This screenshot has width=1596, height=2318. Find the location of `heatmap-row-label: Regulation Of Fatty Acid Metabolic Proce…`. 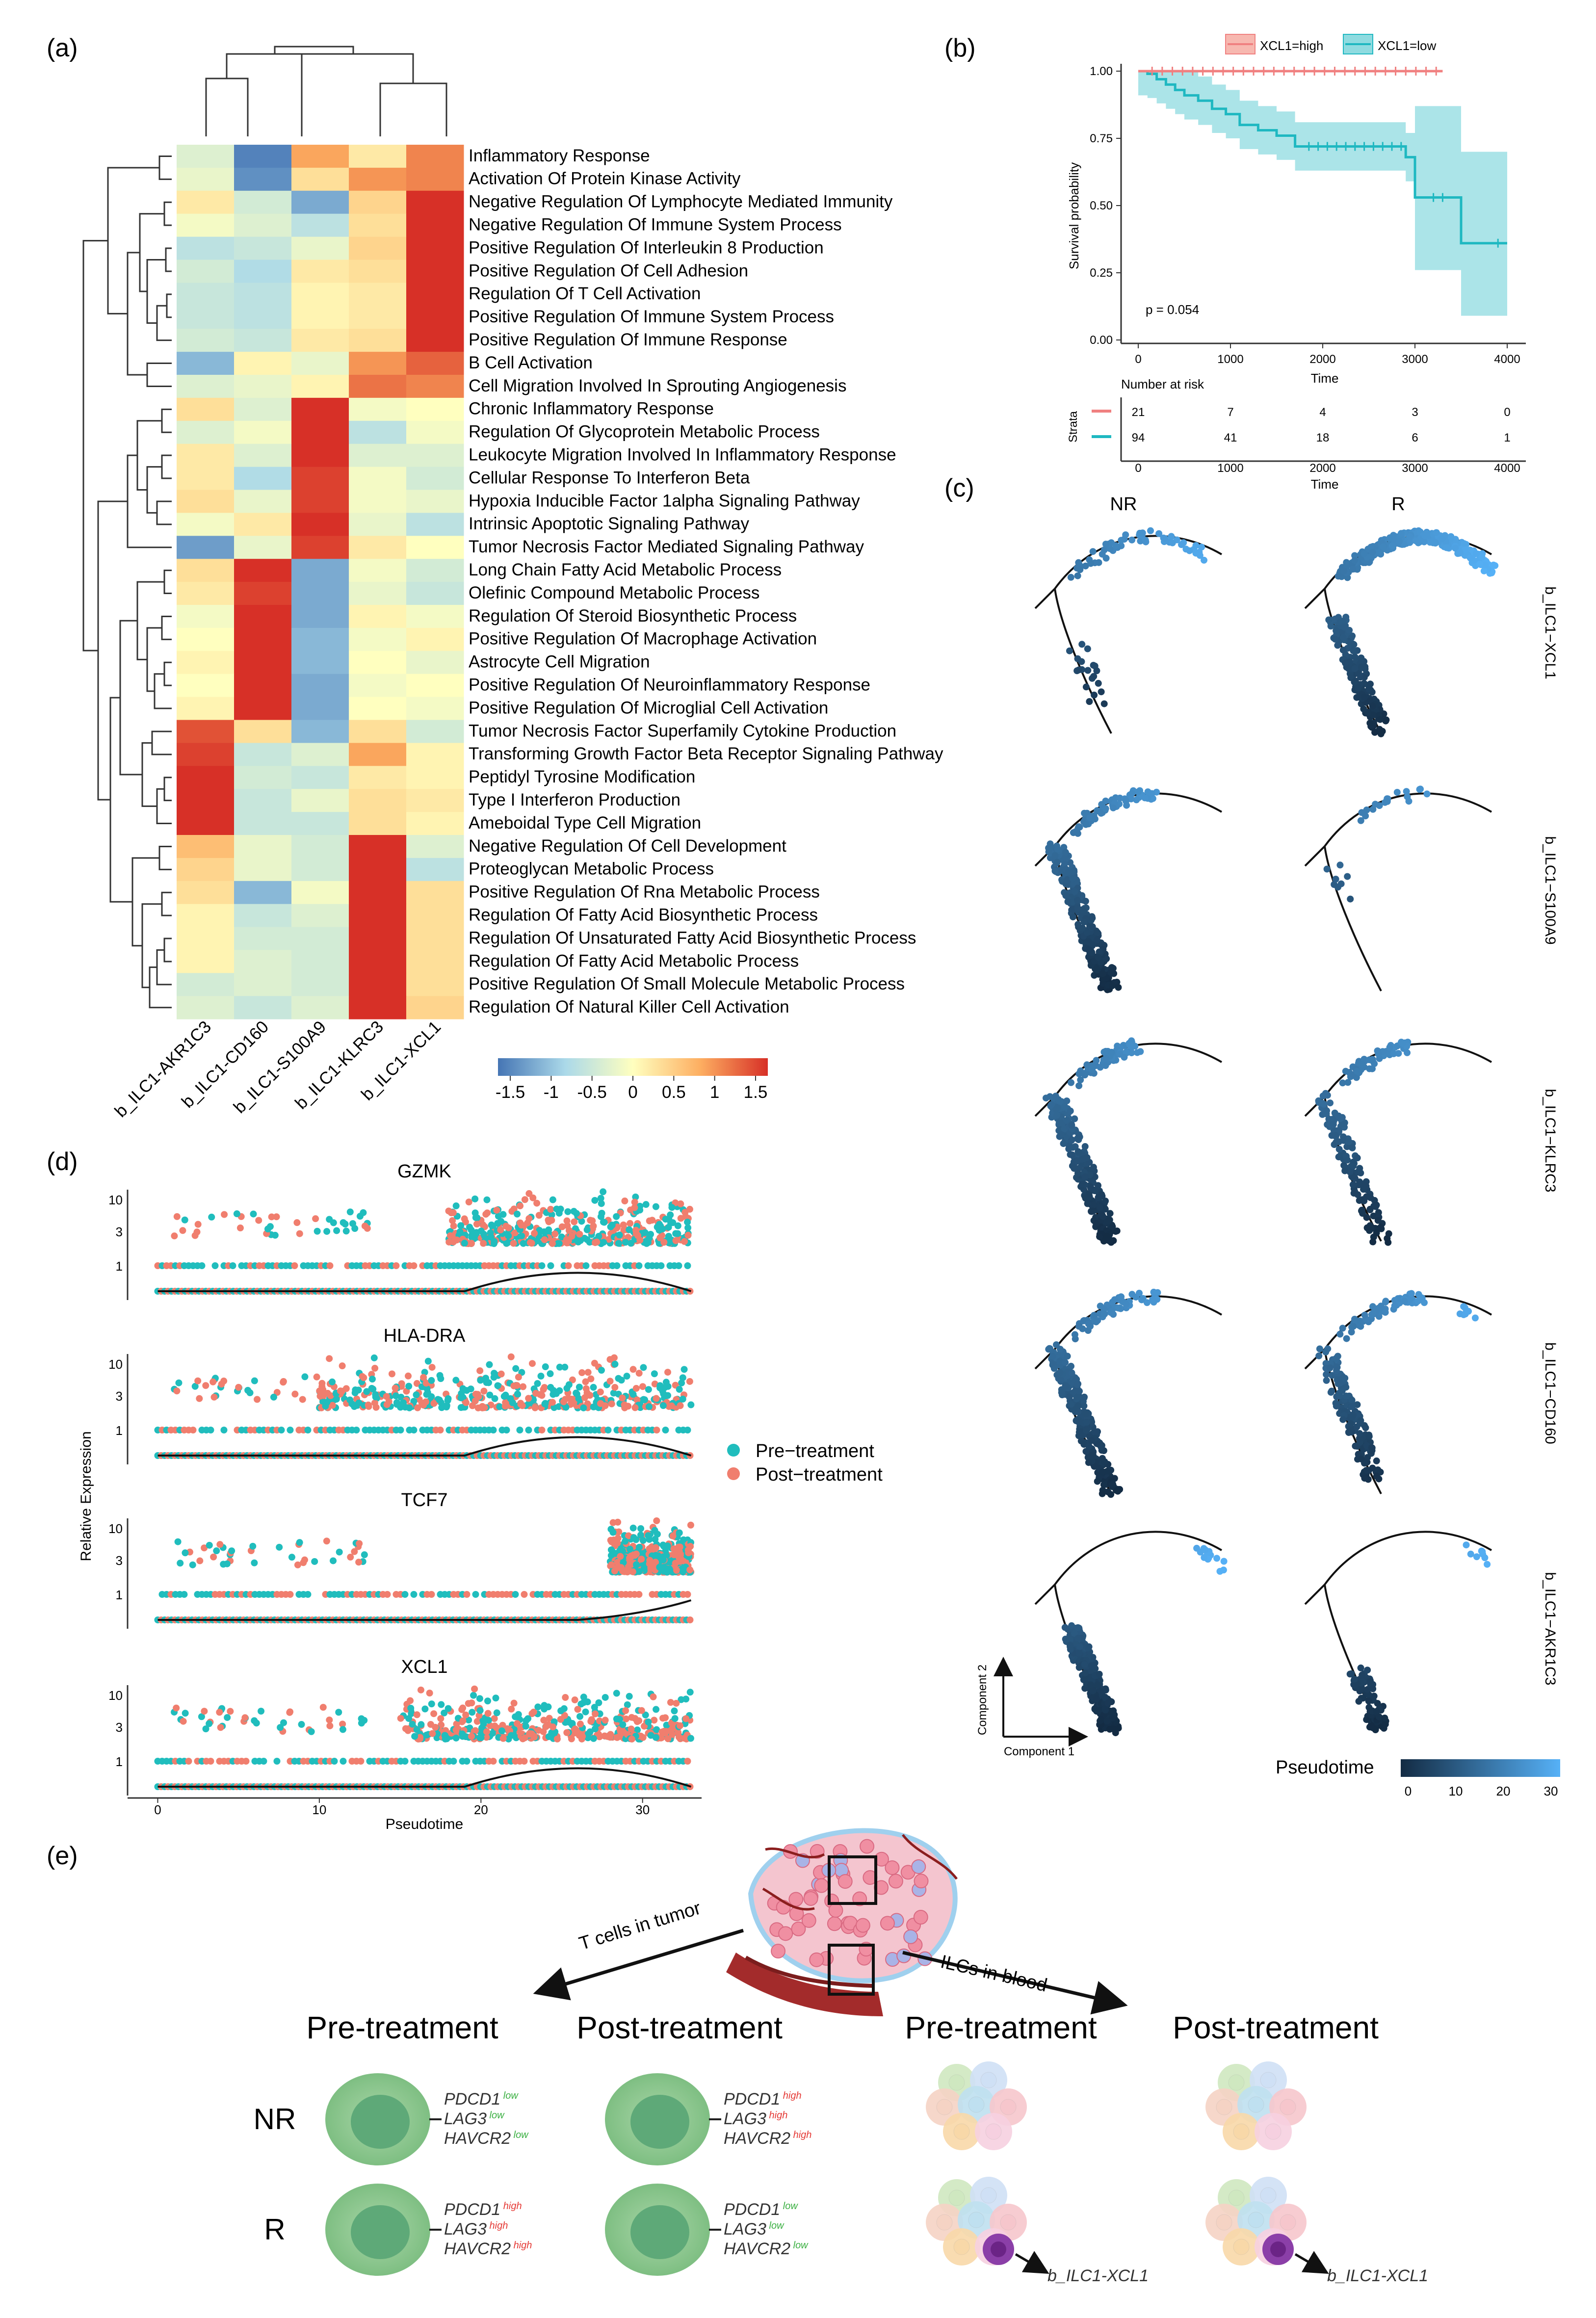

heatmap-row-label: Regulation Of Fatty Acid Metabolic Proce… is located at coordinates (634, 960).